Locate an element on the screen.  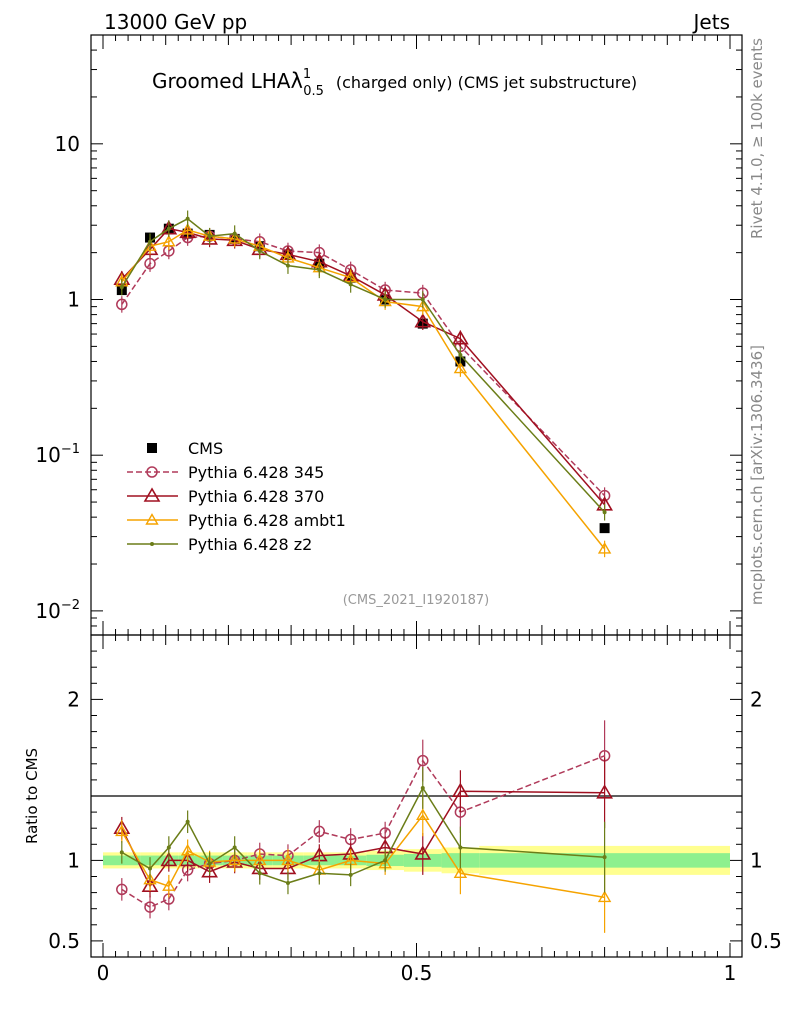
ratio-series-layer is located at coordinates (363, 826).